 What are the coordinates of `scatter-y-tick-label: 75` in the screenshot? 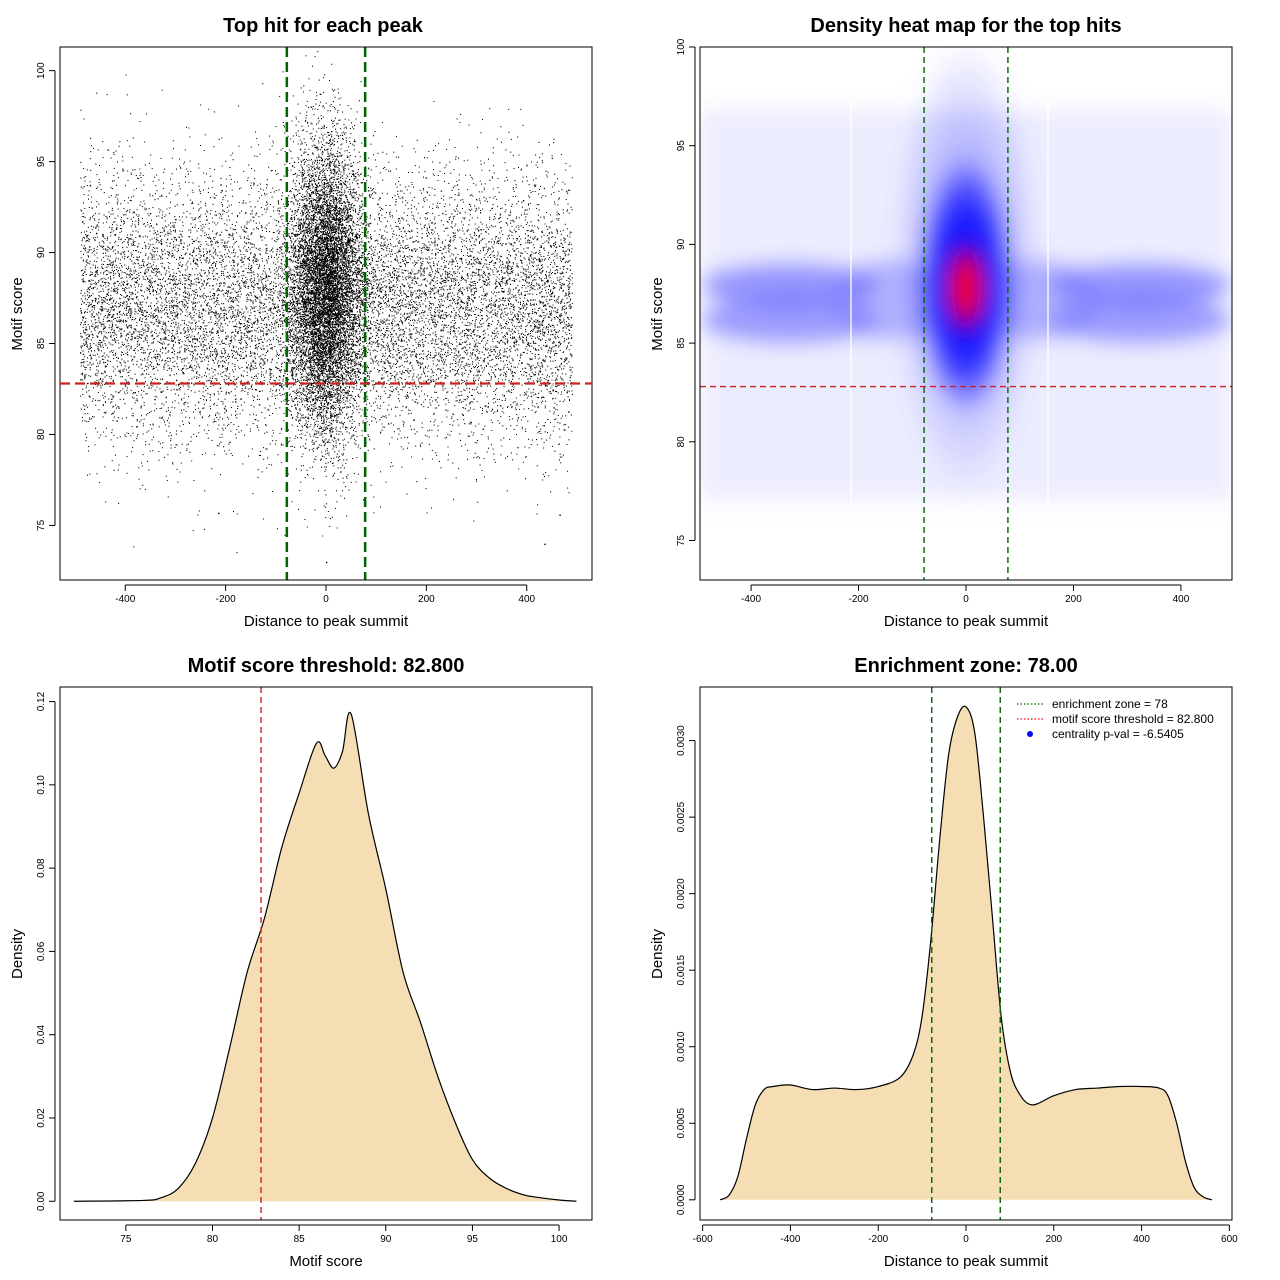 It's located at (41, 525).